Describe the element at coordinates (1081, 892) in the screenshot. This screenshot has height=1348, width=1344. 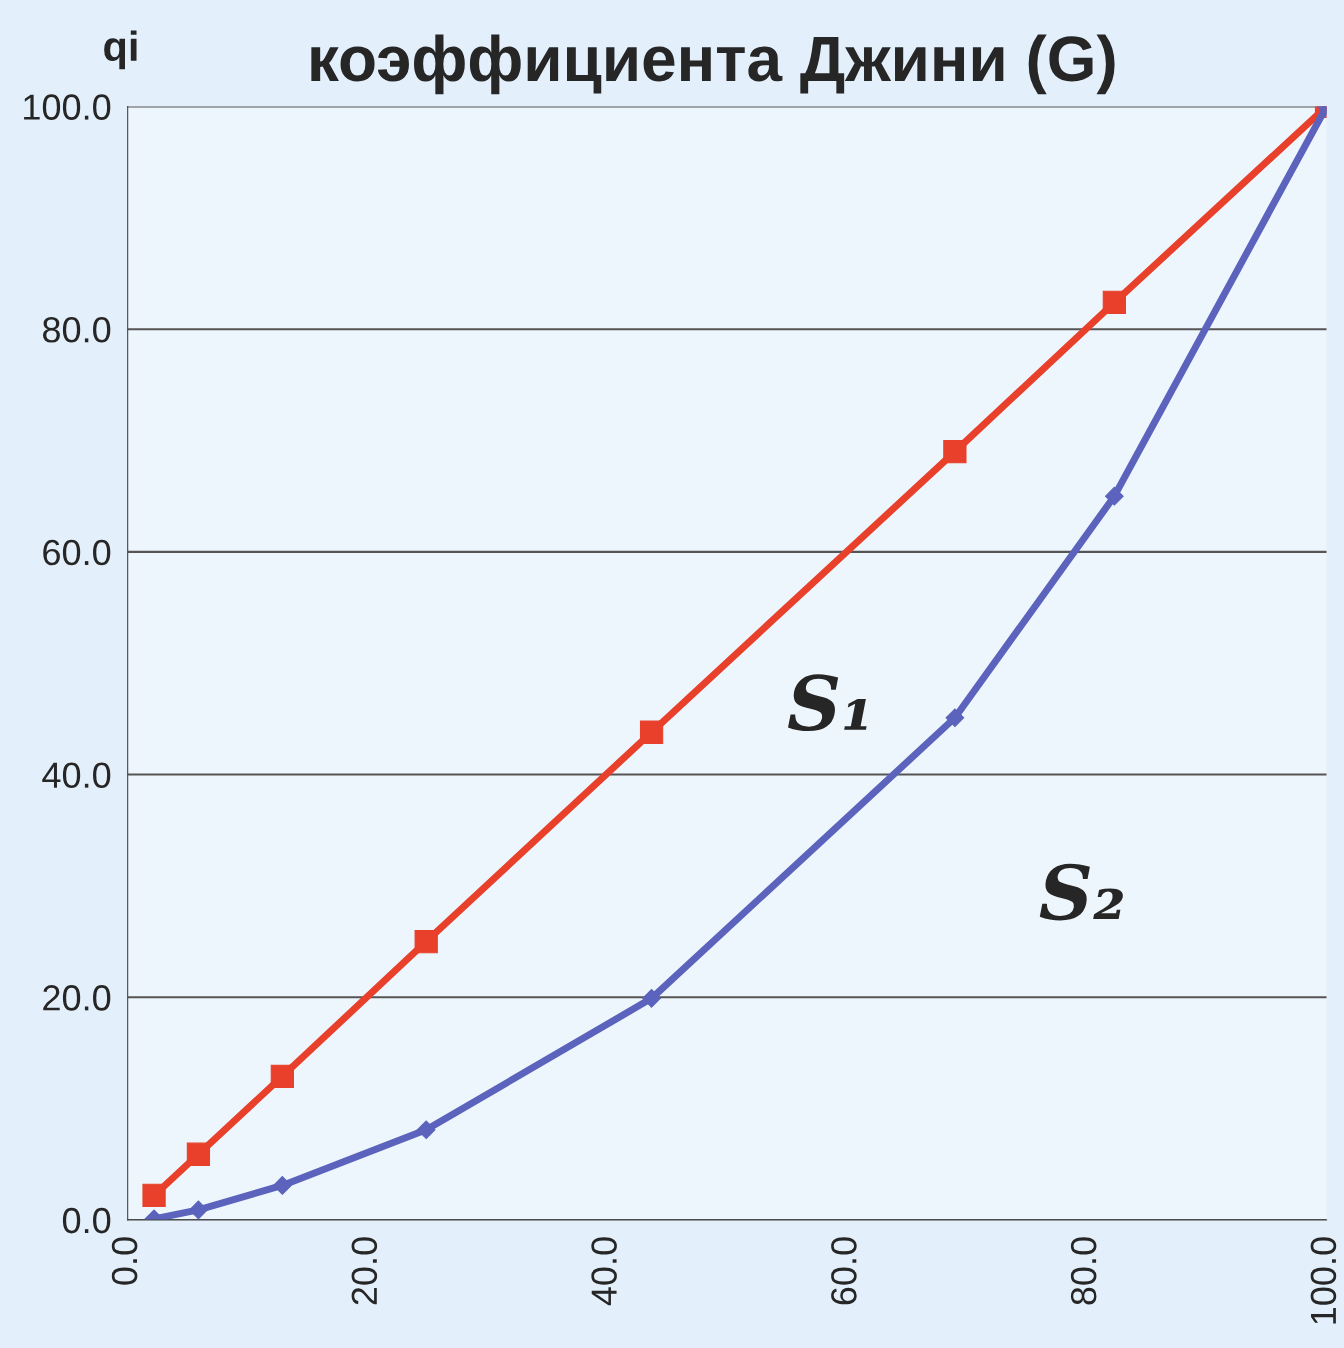
I see `annotation: S₂` at that location.